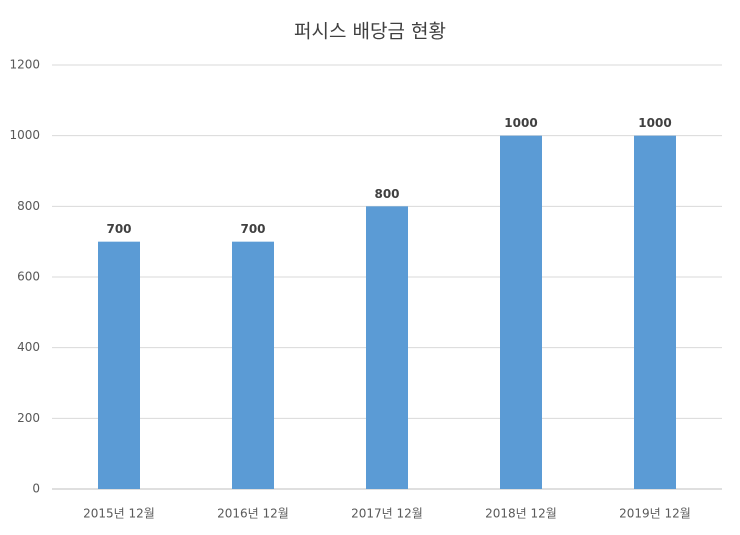 The height and width of the screenshot is (535, 740). Describe the element at coordinates (386, 194) in the screenshot. I see `data-label: 800` at that location.